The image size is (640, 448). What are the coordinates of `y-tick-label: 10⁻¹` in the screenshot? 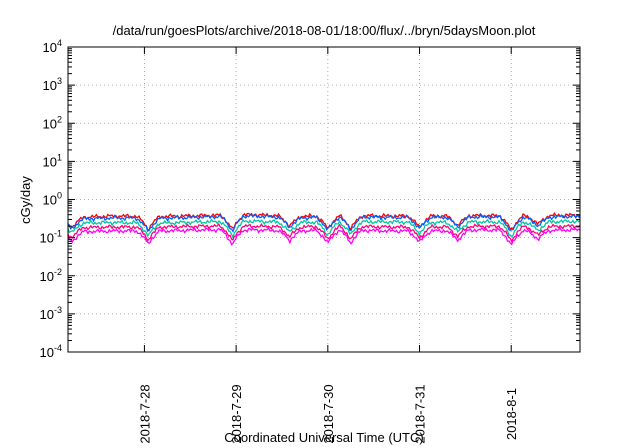 It's located at (51, 237).